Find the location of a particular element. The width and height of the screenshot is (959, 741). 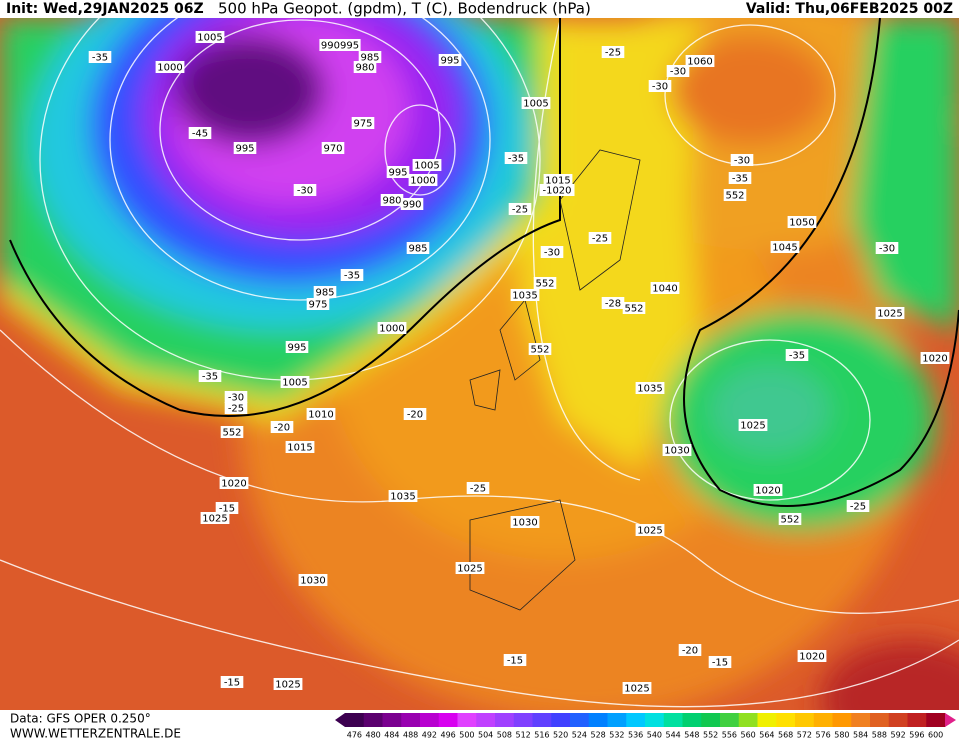

colorbar-label: 508 is located at coordinates (504, 735).